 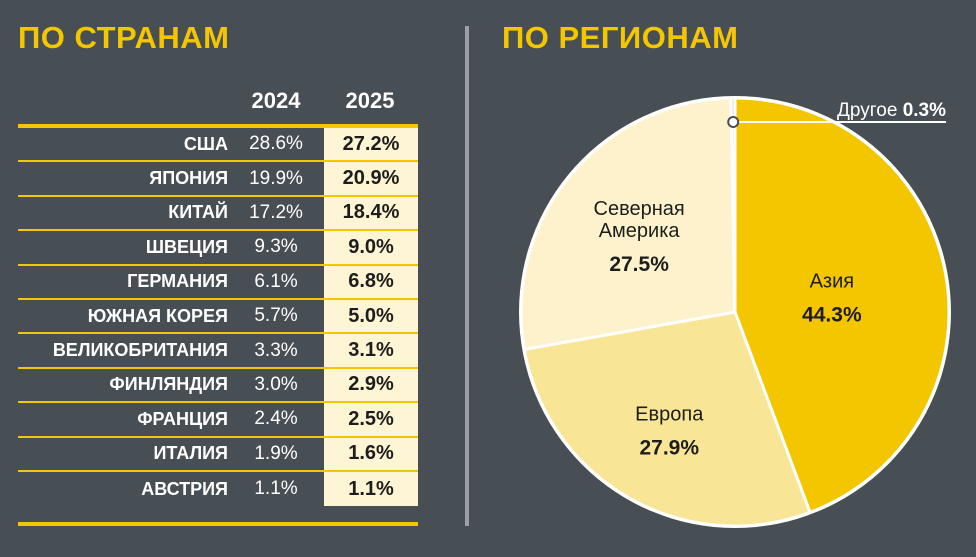 I want to click on value-2025: 20.9%, so click(x=371, y=178).